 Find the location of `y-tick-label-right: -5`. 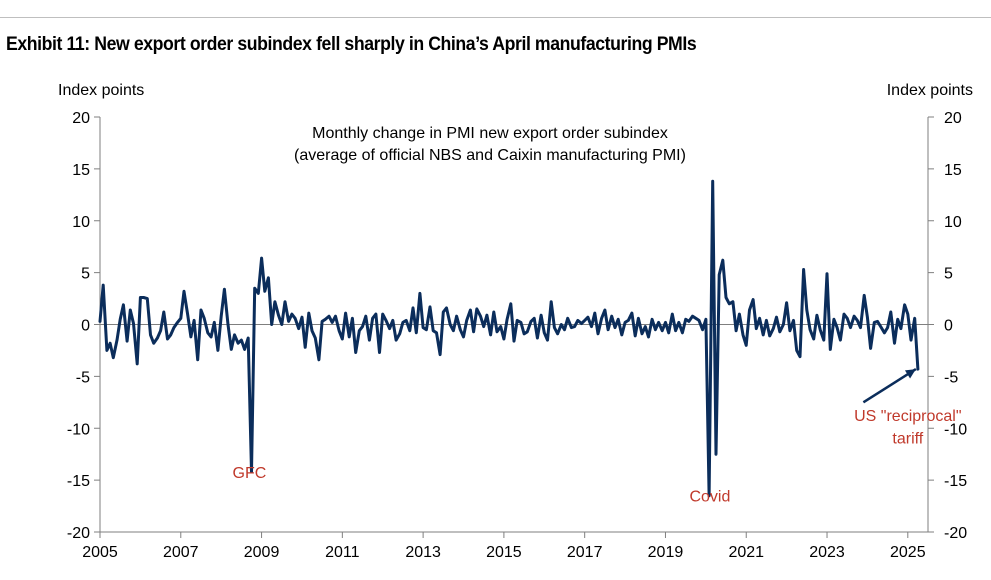

y-tick-label-right: -5 is located at coordinates (951, 377).